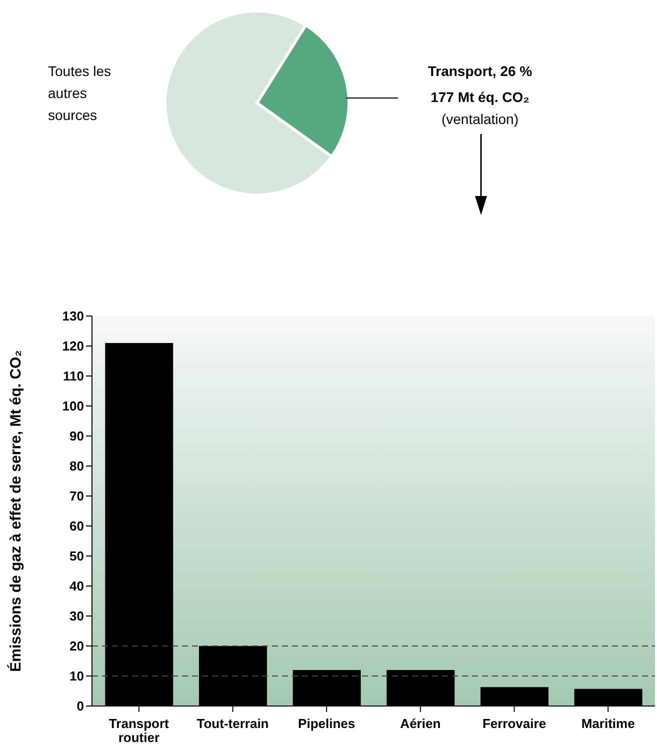 This screenshot has height=753, width=657. What do you see at coordinates (73, 316) in the screenshot?
I see `y-tick-label: 130` at bounding box center [73, 316].